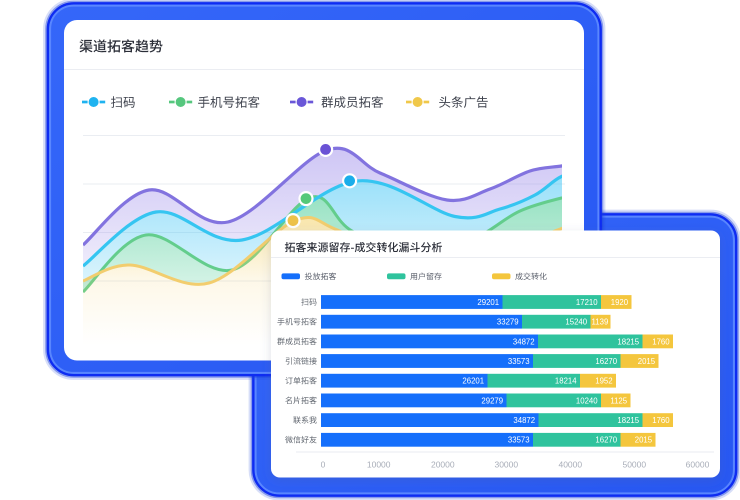 The width and height of the screenshot is (740, 500). I want to click on svg-text: 10000, so click(379, 465).